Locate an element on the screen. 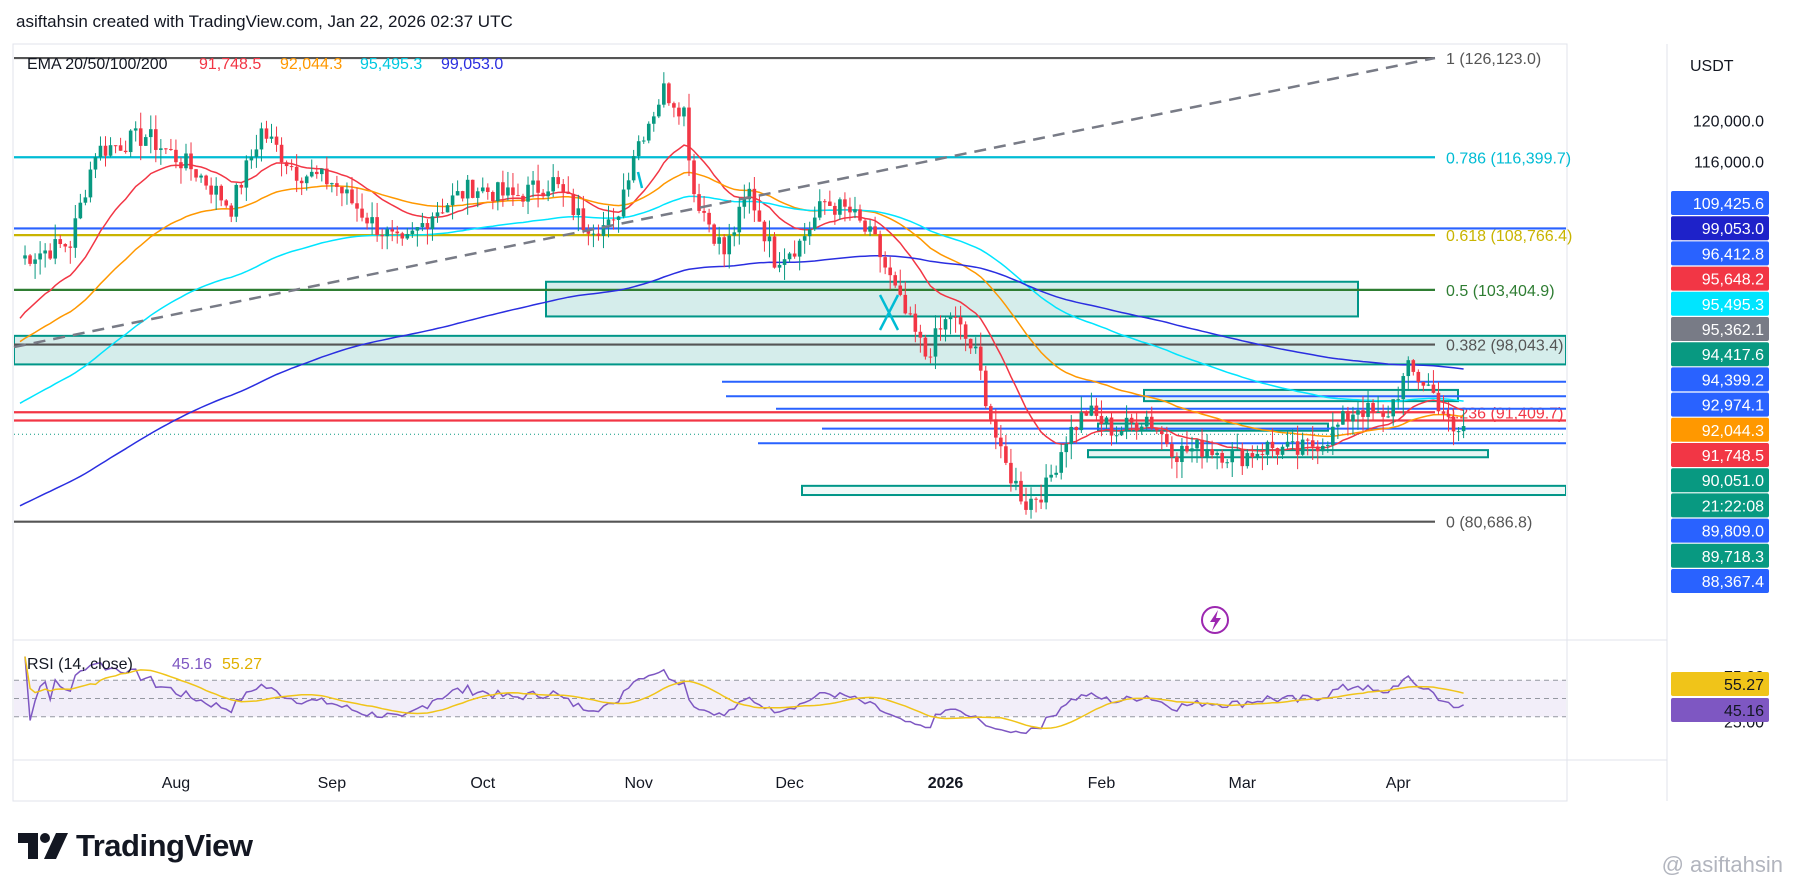 The width and height of the screenshot is (1793, 892). price-badge-text-14: 89,718.3 is located at coordinates (1733, 557).